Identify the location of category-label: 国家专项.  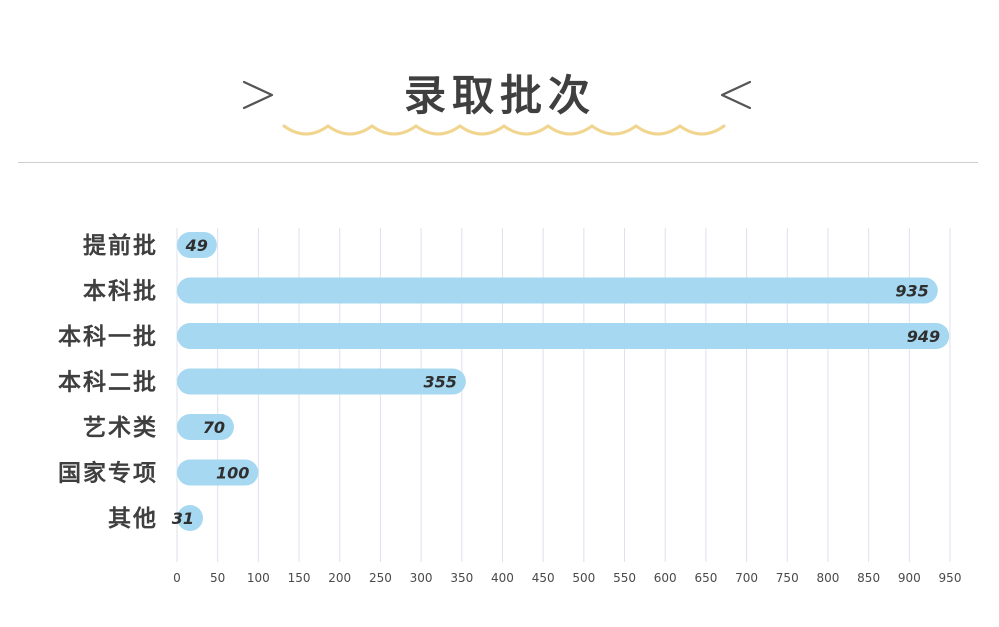
(108, 473).